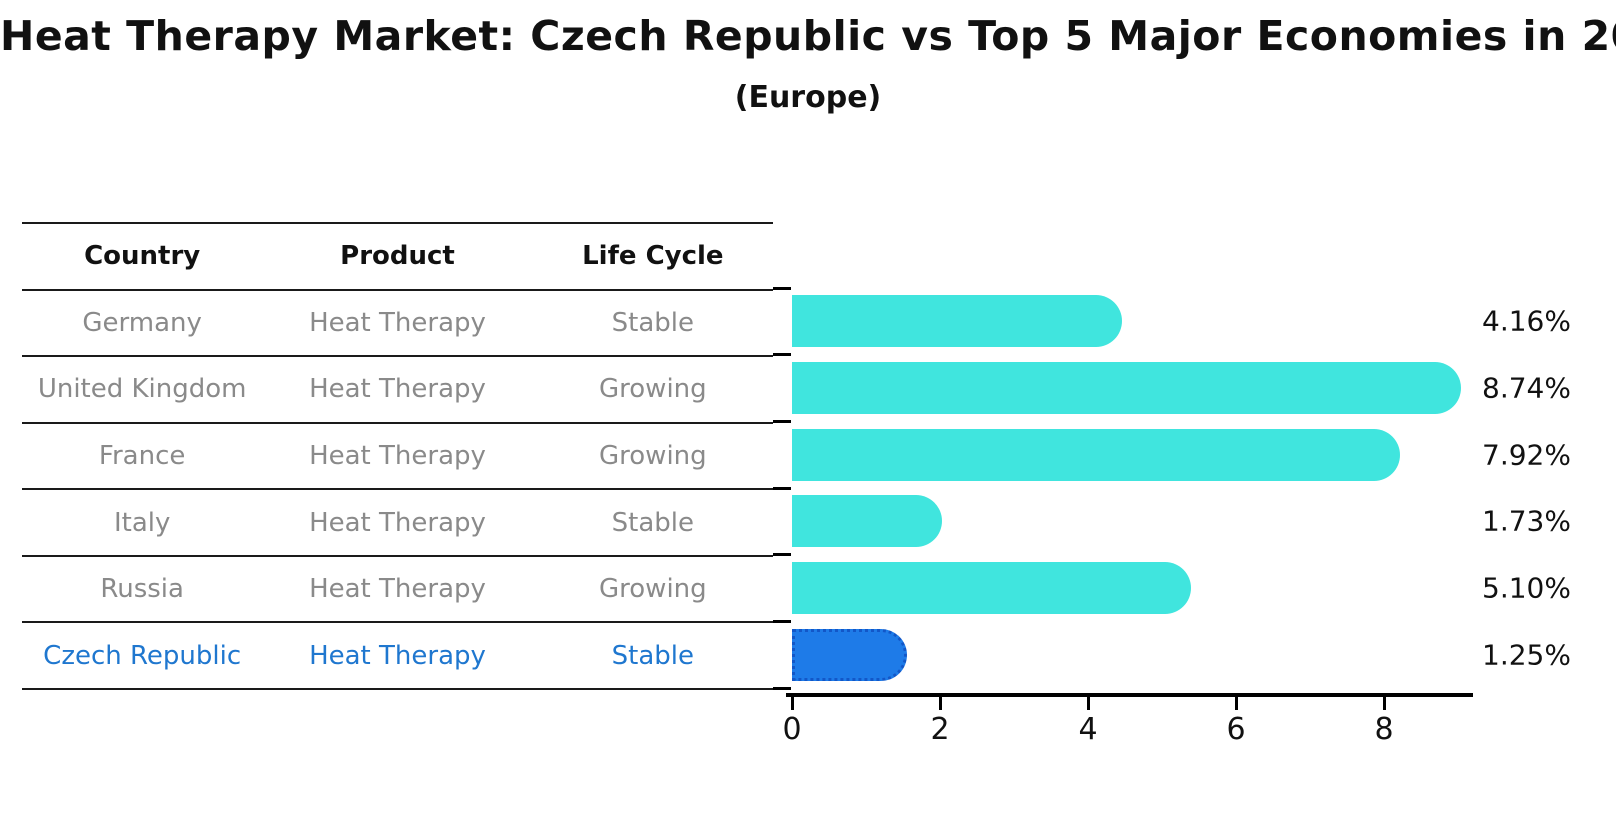  What do you see at coordinates (142, 322) in the screenshot?
I see `cell-country-germany: Germany` at bounding box center [142, 322].